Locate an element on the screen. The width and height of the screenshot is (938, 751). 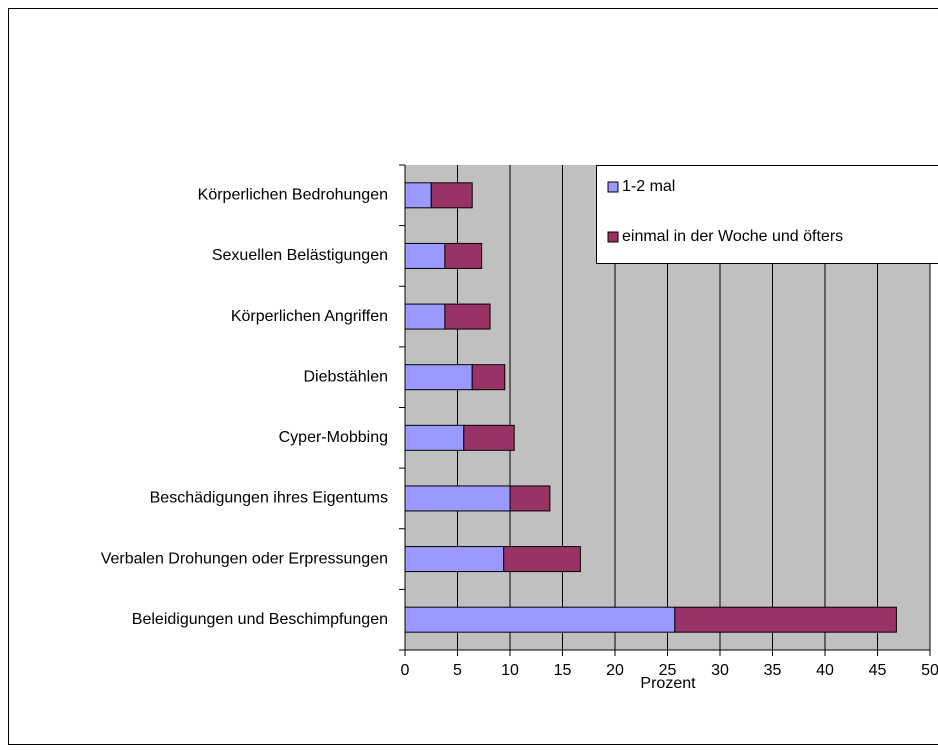
y-tick-label: Beschädigungen ihres Eigentums is located at coordinates (269, 498).